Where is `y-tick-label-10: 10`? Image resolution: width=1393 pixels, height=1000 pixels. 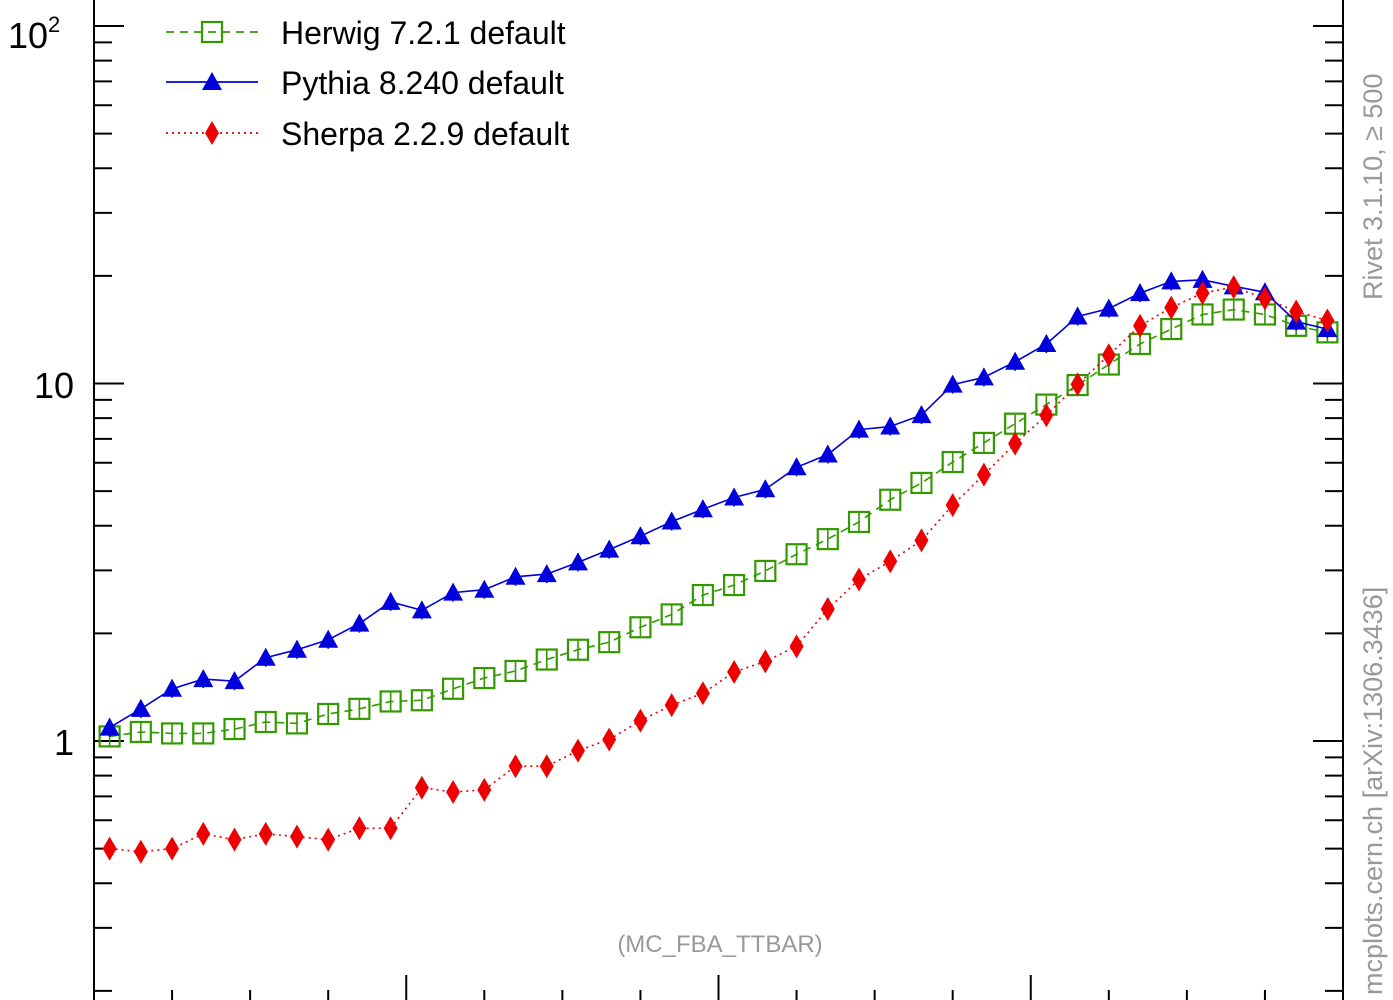 y-tick-label-10: 10 is located at coordinates (54, 385).